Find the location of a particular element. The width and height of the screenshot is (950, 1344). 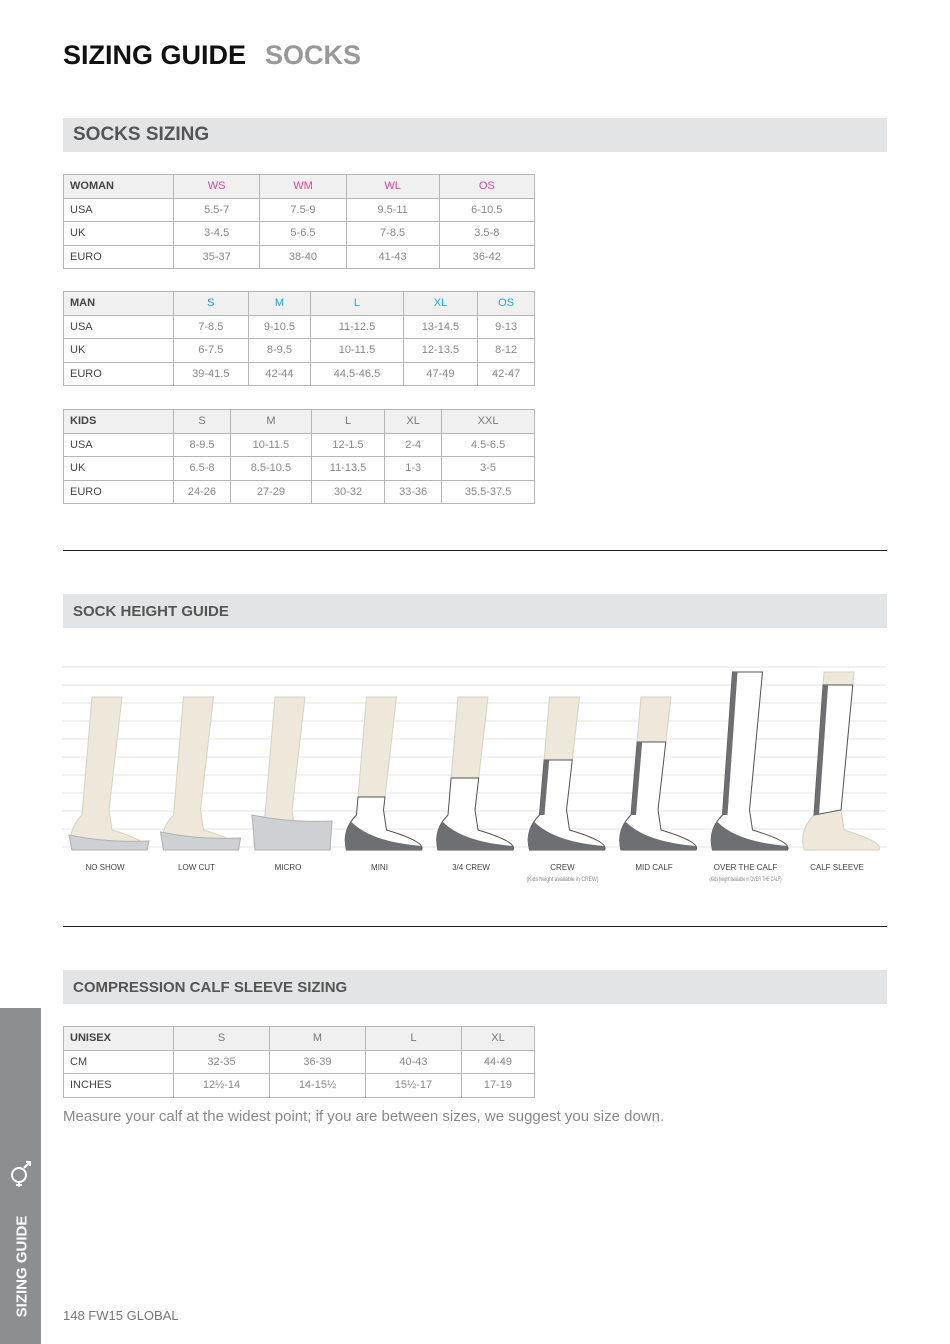

row: EURO 39-41.5 42-44 44.5-46.5 47-49 42-47 is located at coordinates (299, 373).